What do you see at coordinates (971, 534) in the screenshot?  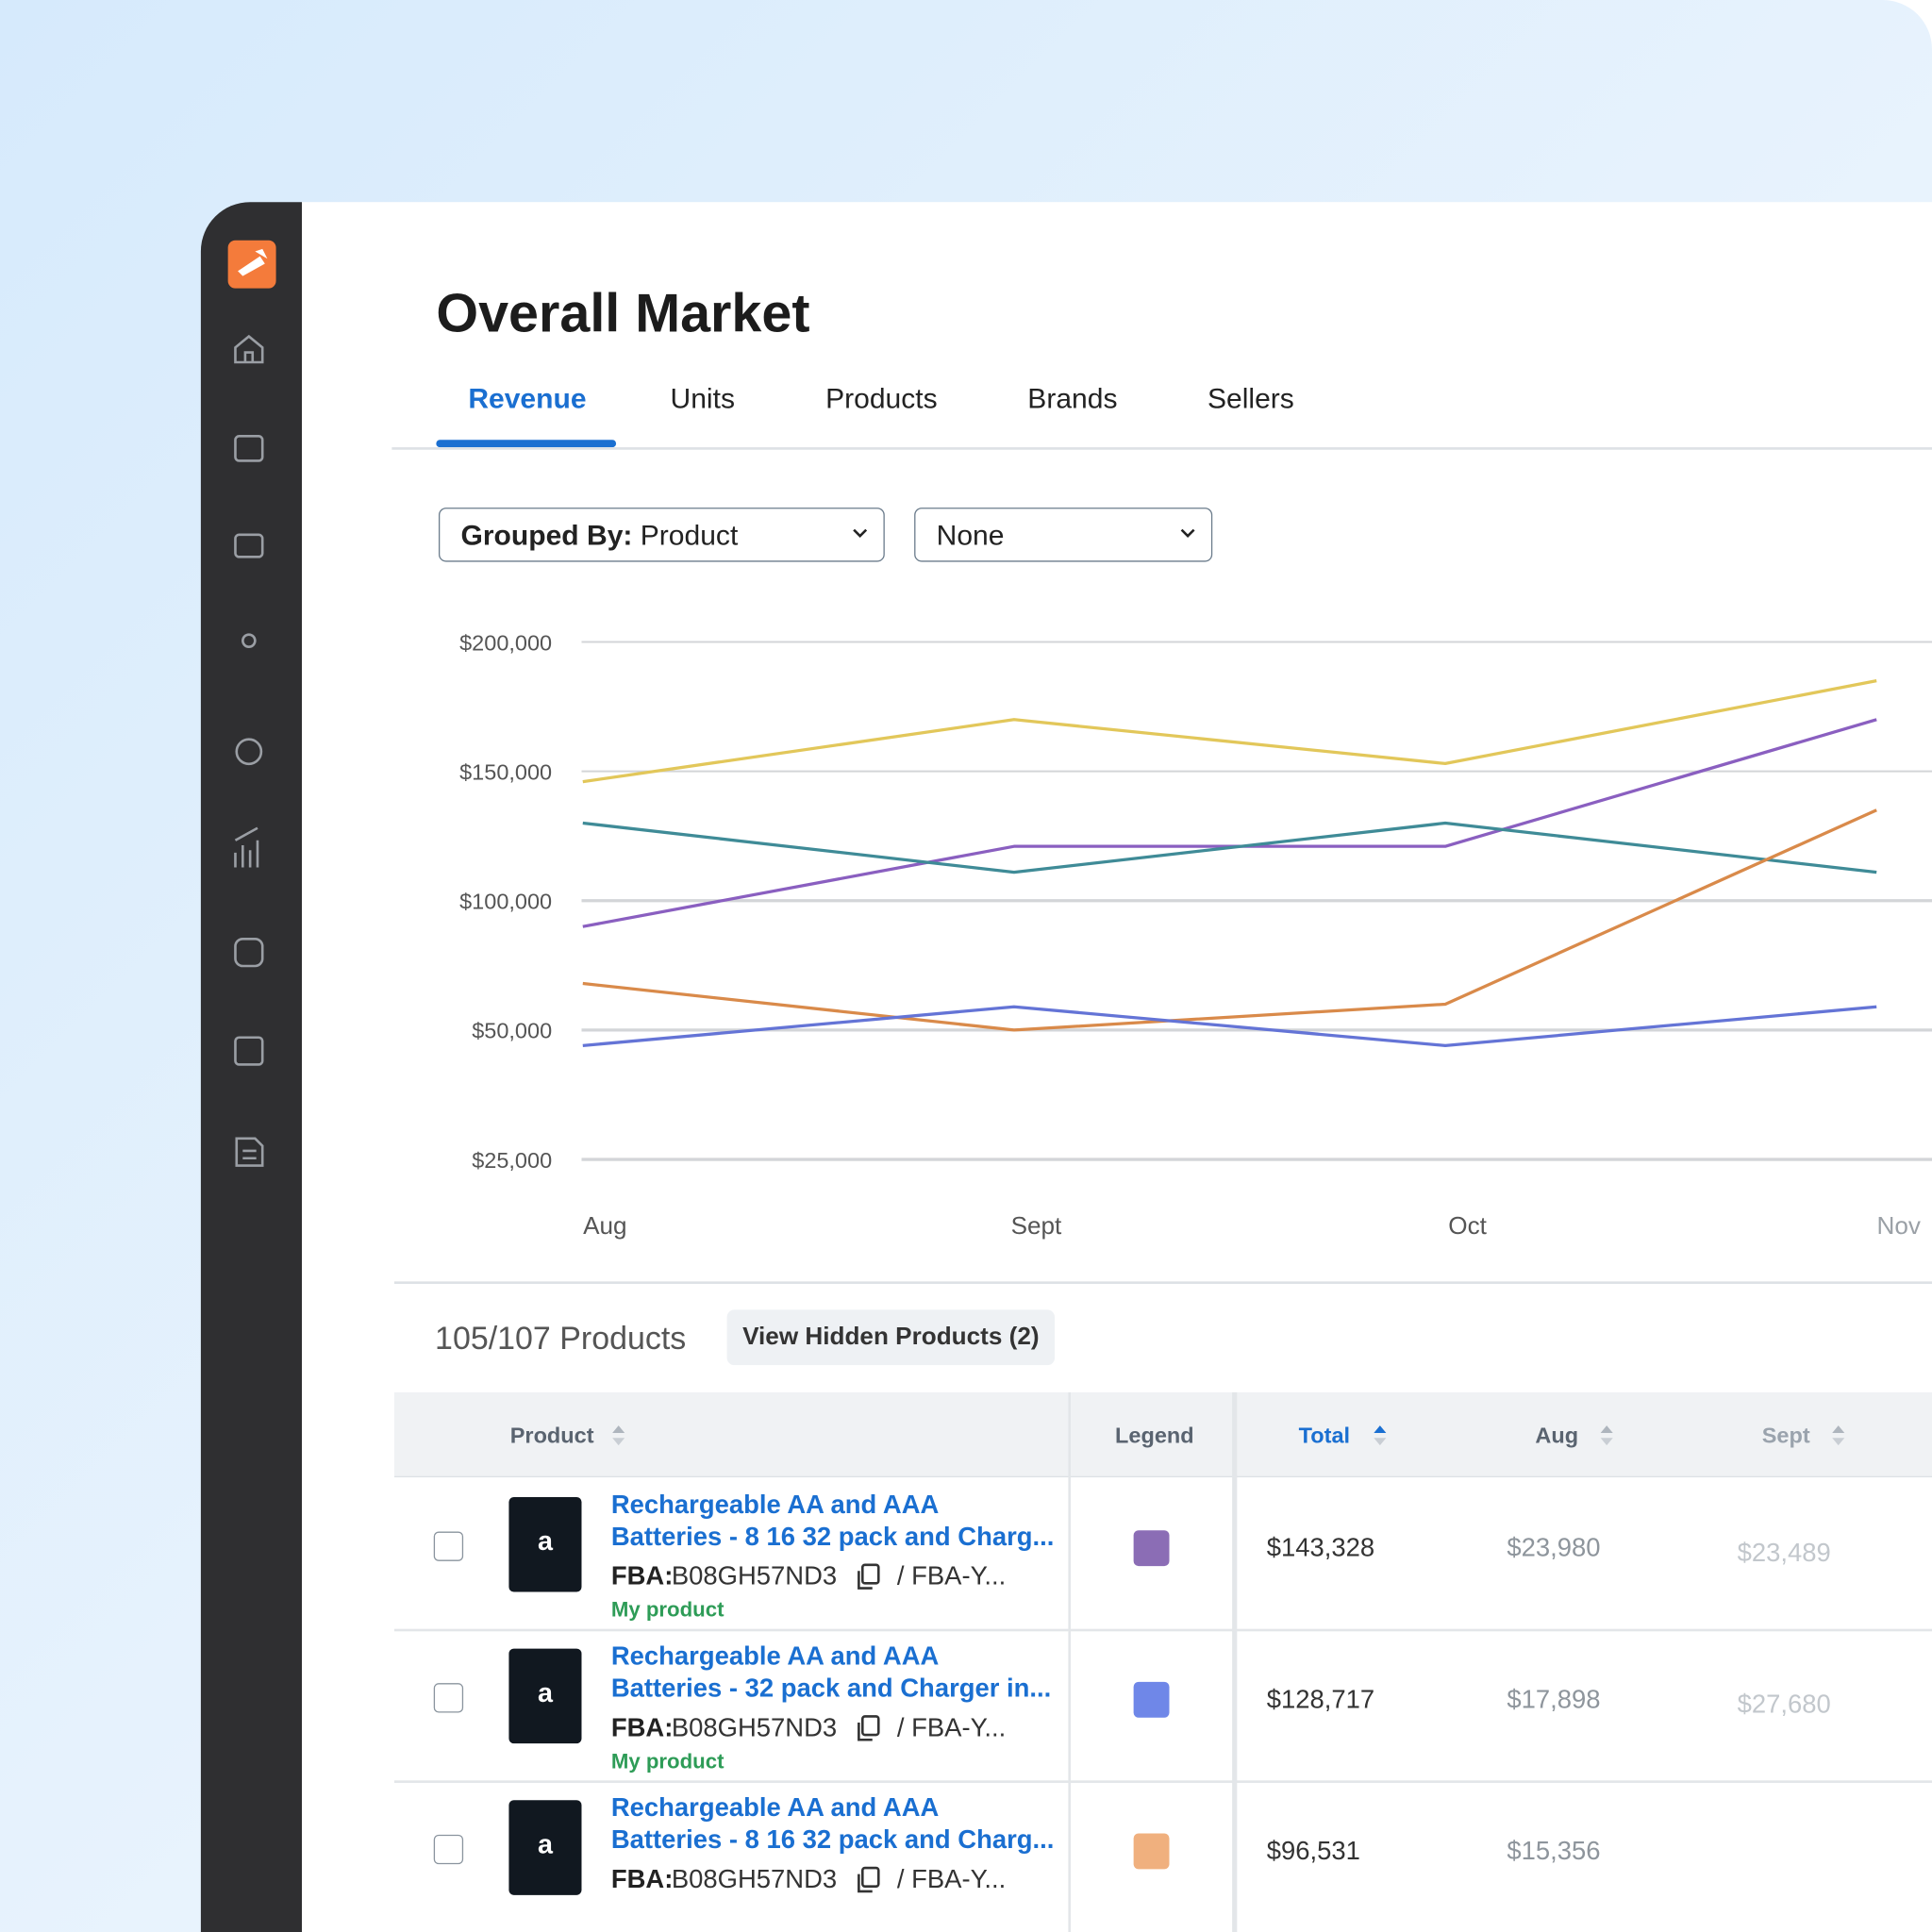 I see `dropdown-value: None` at bounding box center [971, 534].